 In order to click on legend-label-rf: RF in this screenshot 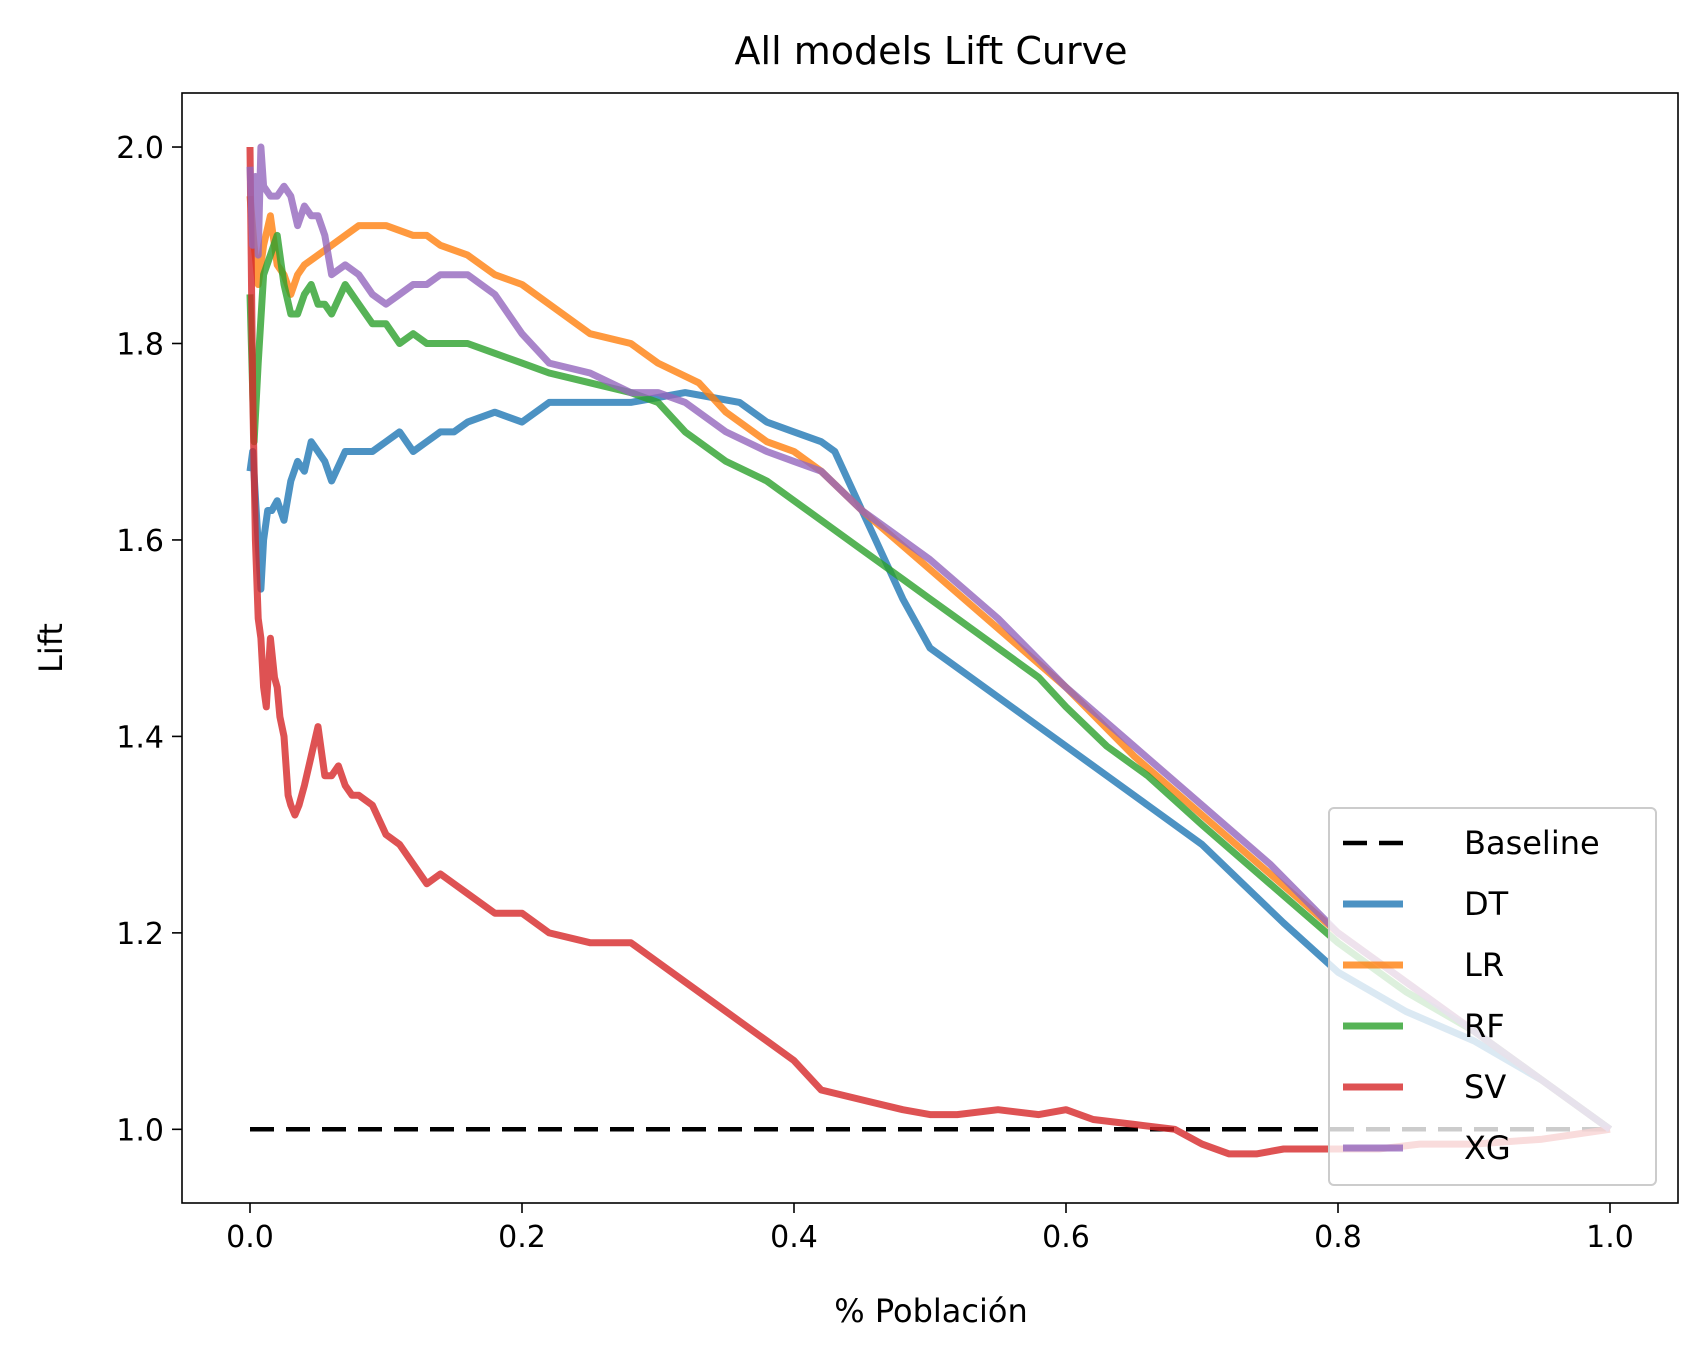, I will do `click(1484, 1026)`.